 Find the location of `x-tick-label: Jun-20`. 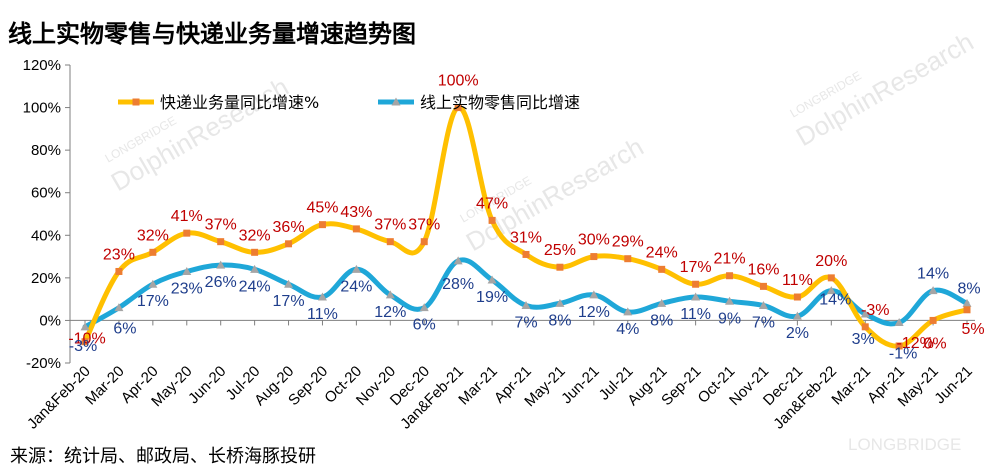

x-tick-label: Jun-20 is located at coordinates (207, 385).